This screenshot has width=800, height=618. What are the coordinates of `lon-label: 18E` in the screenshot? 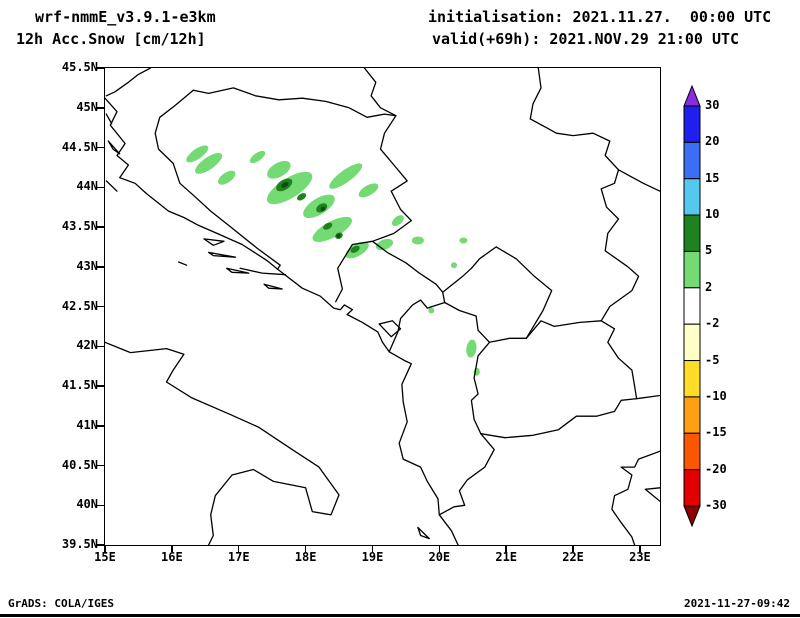 It's located at (305, 557).